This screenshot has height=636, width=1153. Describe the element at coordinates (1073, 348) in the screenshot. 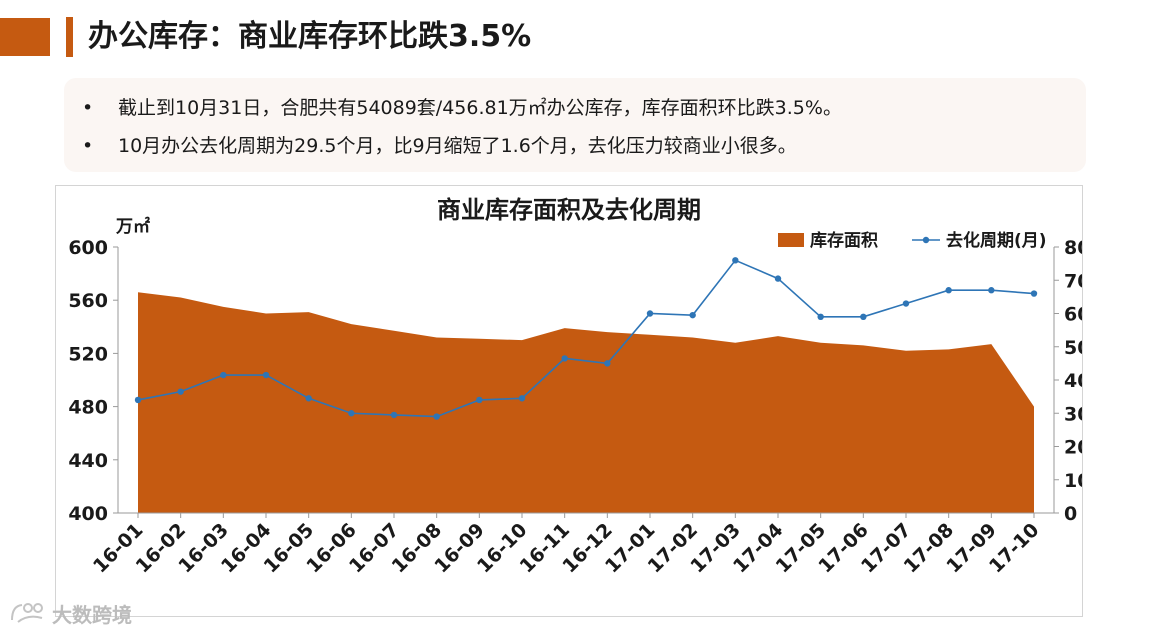

I see `right-tick-label: 50` at that location.